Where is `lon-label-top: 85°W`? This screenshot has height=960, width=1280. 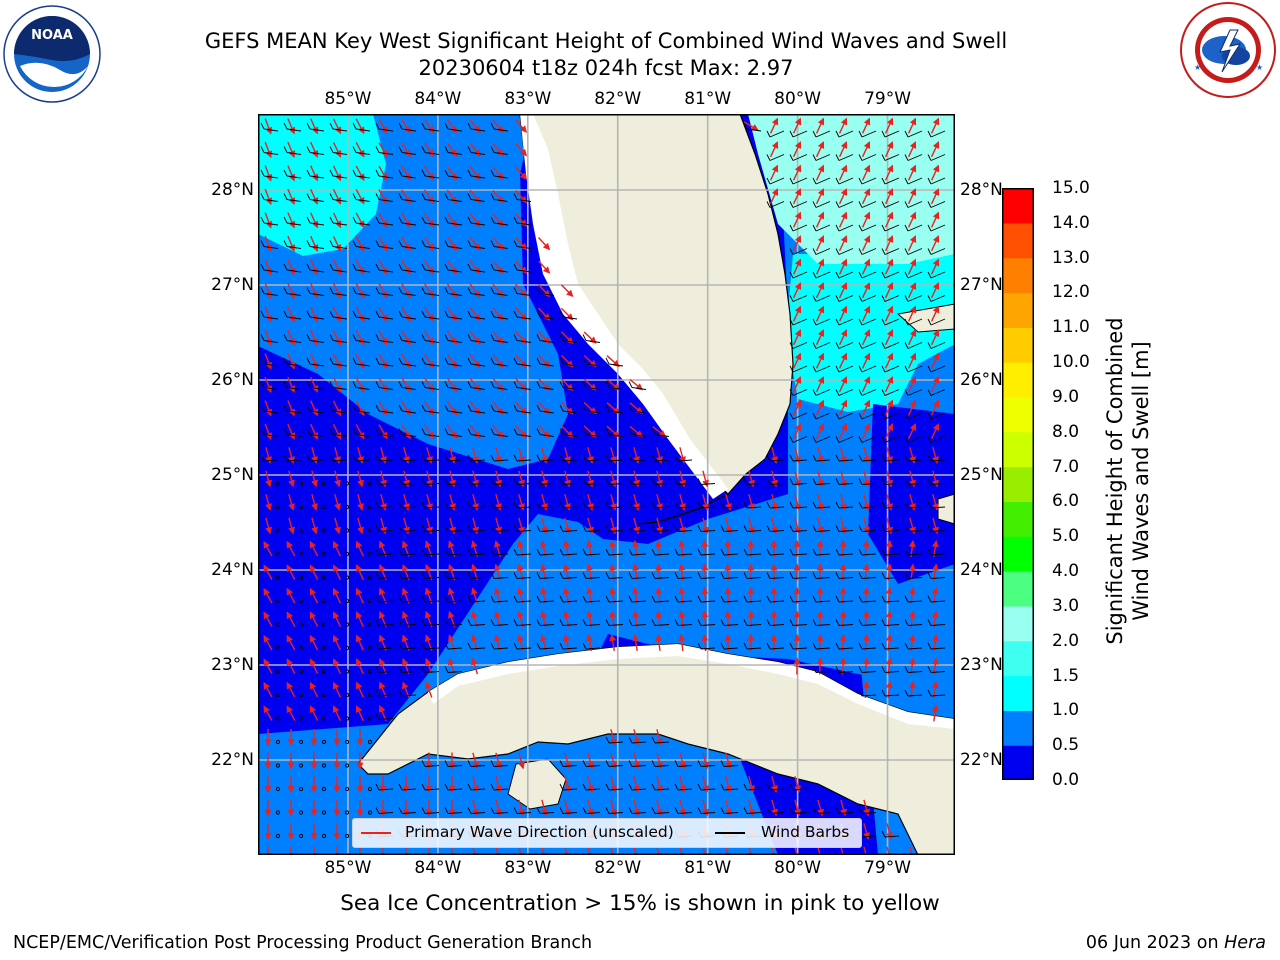 lon-label-top: 85°W is located at coordinates (348, 99).